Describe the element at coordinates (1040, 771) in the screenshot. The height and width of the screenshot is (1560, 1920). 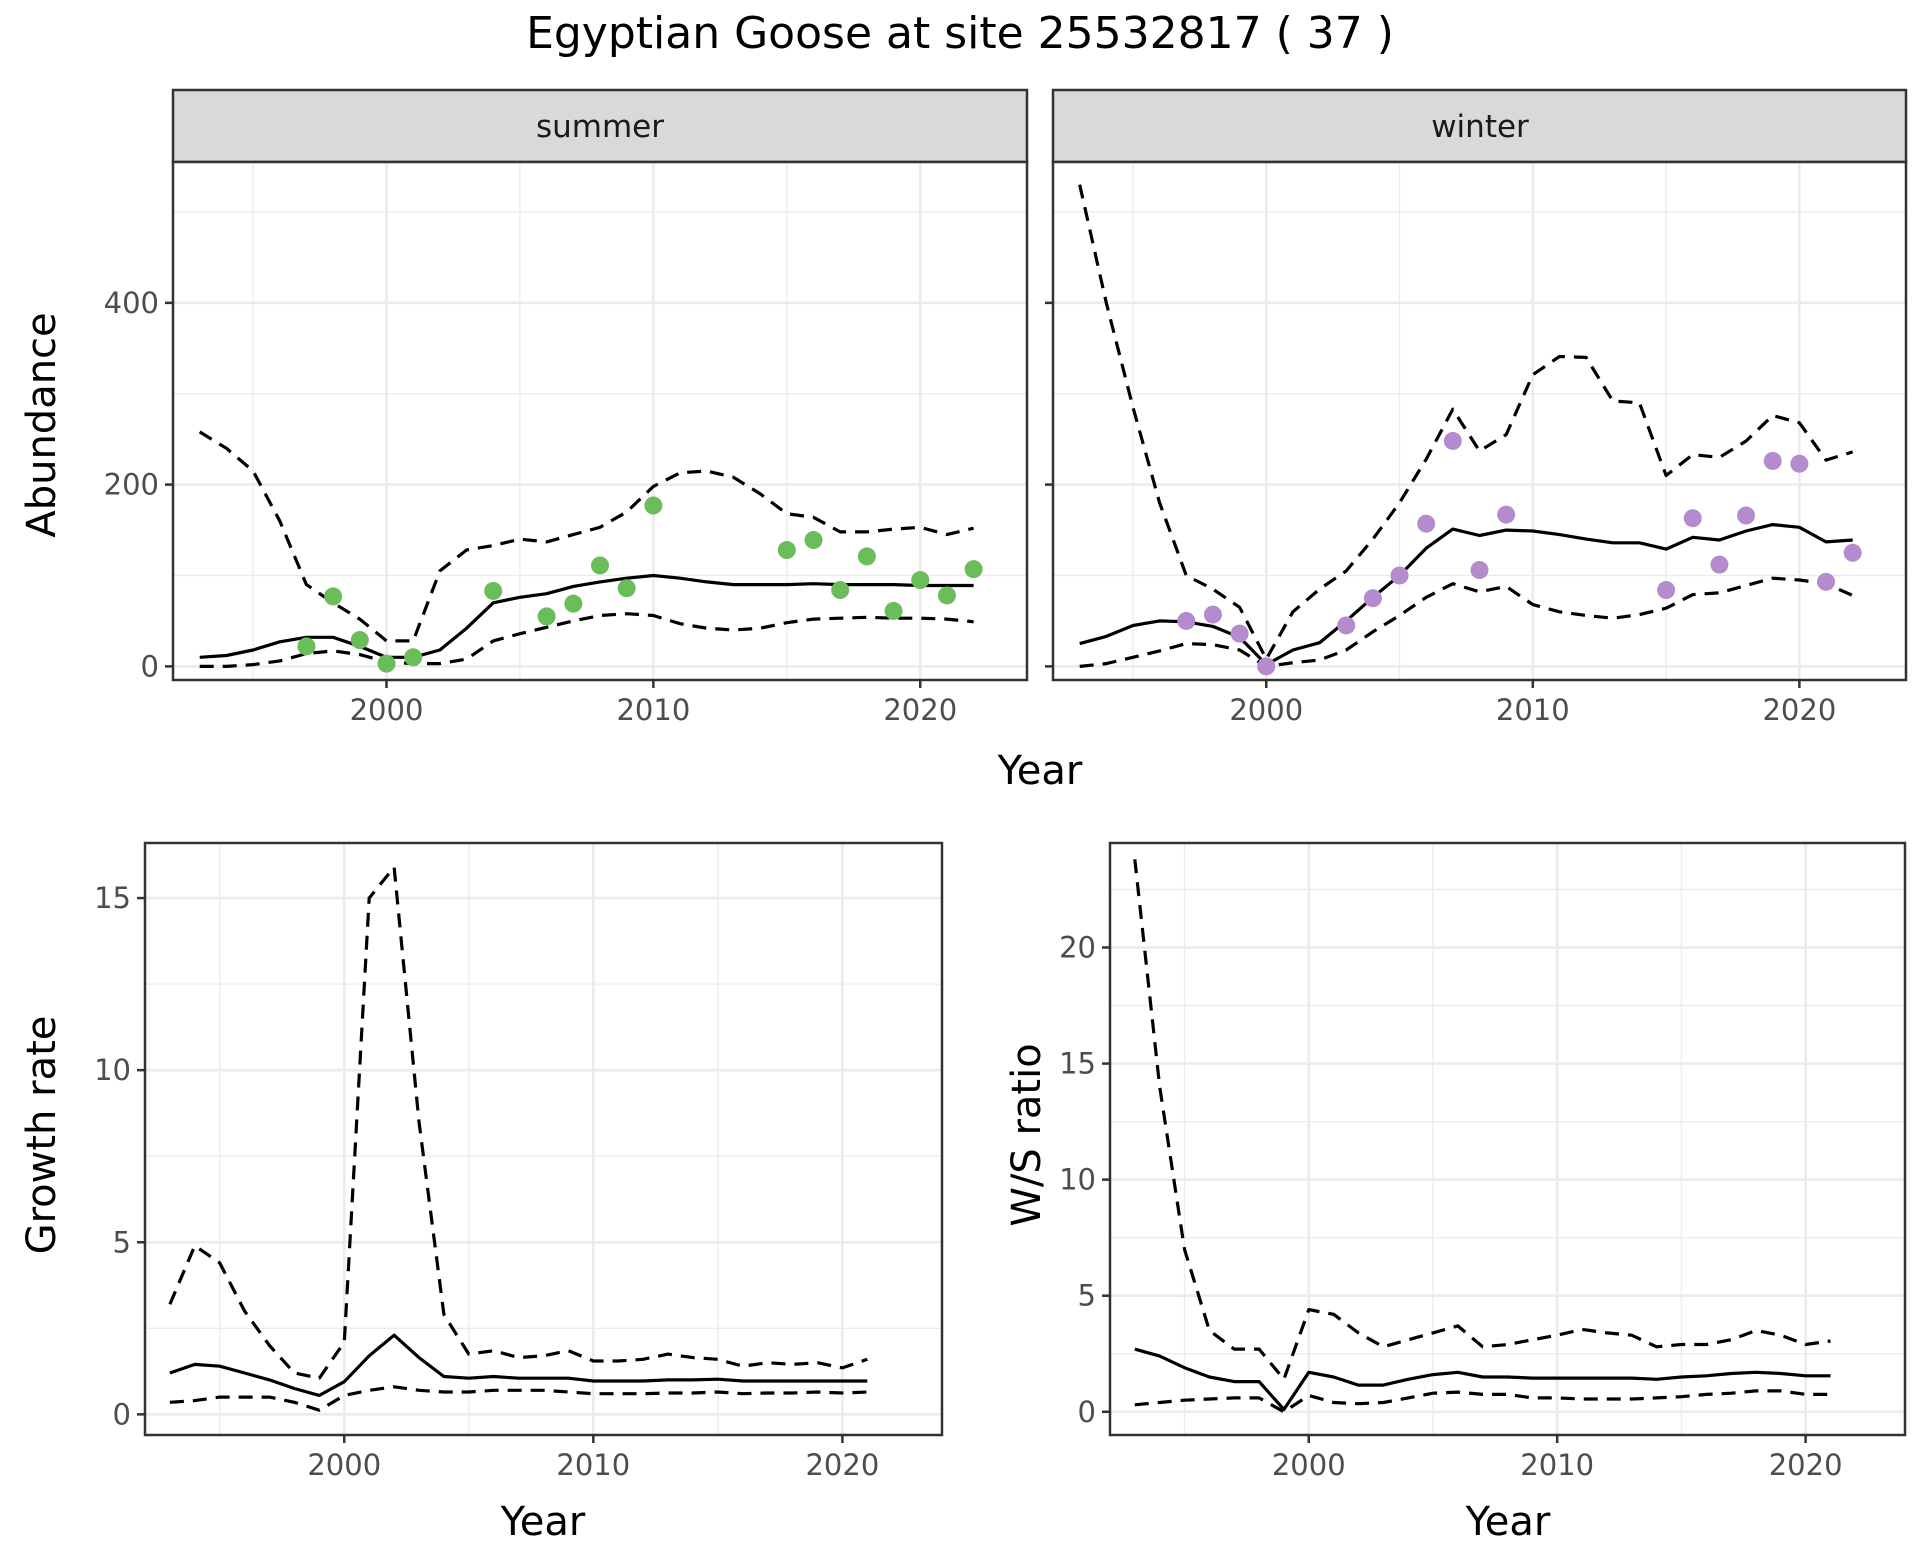
I see `top-x-label: Year` at that location.